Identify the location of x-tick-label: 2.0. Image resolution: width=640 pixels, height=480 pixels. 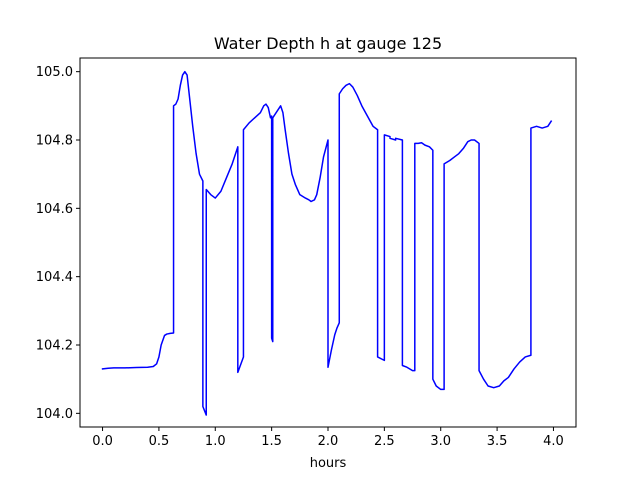
(328, 441).